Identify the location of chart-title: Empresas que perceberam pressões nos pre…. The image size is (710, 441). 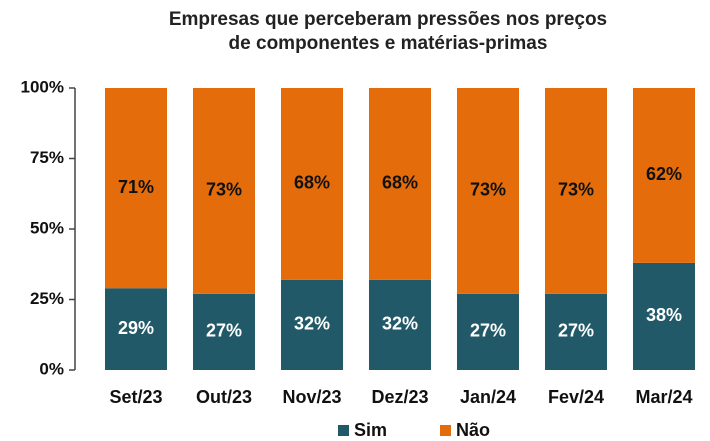
(388, 19).